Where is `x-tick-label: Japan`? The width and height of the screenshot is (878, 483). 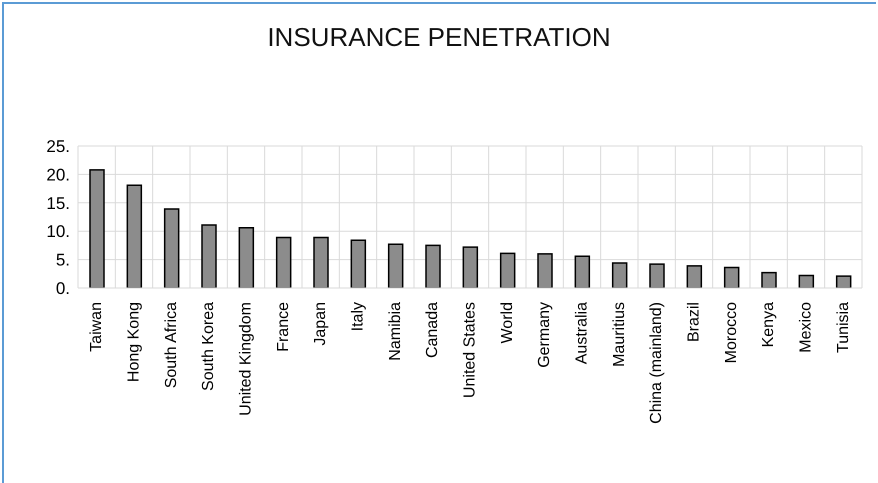
x-tick-label: Japan is located at coordinates (321, 324).